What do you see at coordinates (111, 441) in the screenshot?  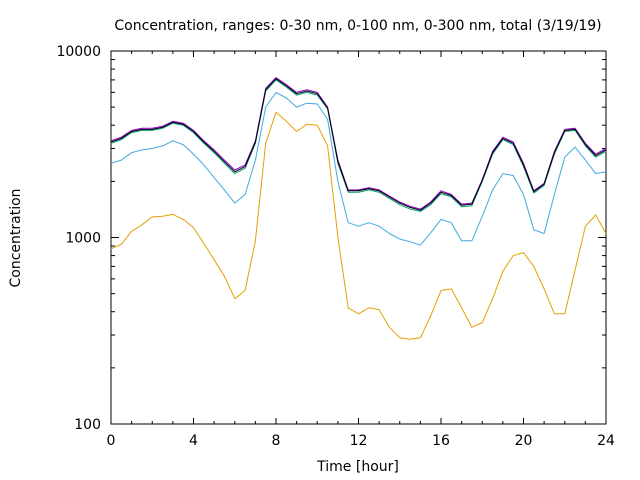 I see `x-tick-label: 0` at bounding box center [111, 441].